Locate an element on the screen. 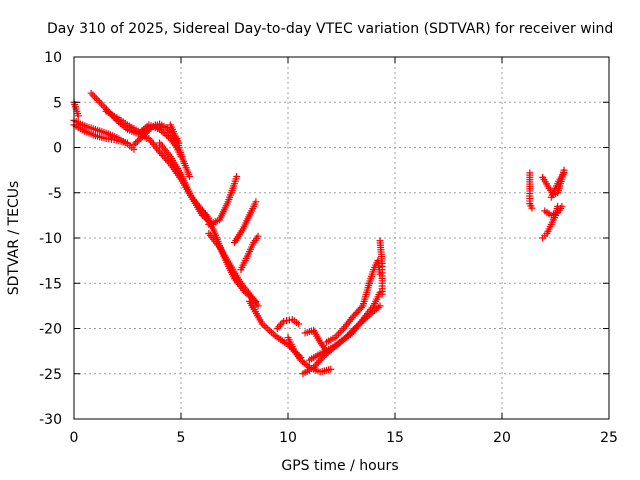  y-tick-label: -20 is located at coordinates (50, 330).